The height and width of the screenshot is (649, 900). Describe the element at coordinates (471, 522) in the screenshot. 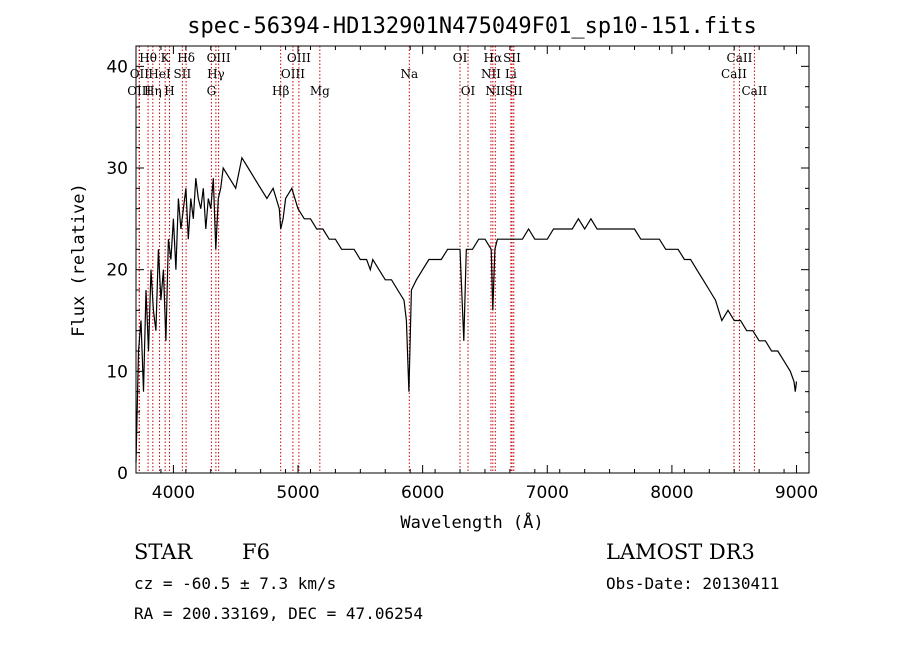

I see `x-axis-label: Wavelength (Å)` at that location.